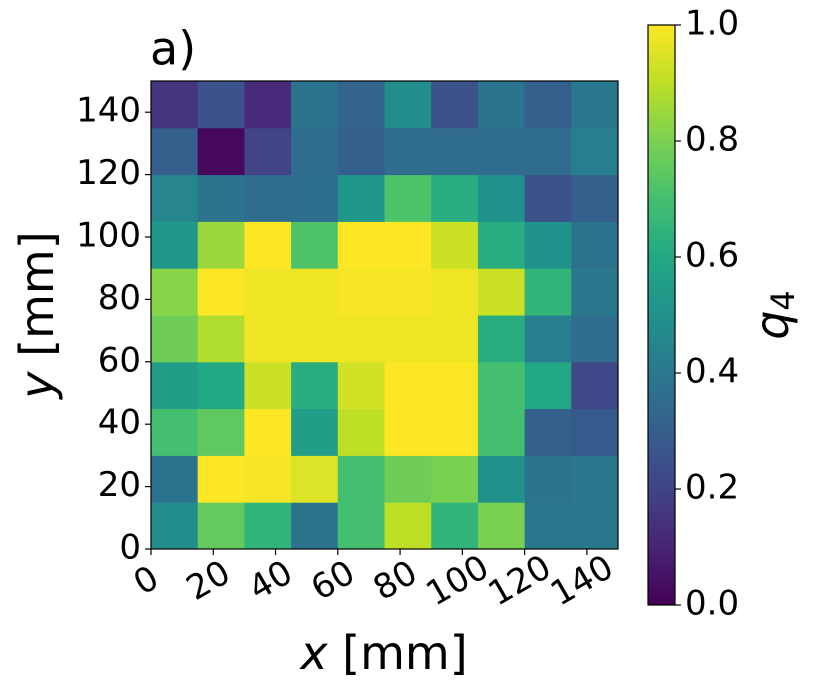 The image size is (814, 693). Describe the element at coordinates (119, 423) in the screenshot. I see `y-tick-label: 40` at that location.